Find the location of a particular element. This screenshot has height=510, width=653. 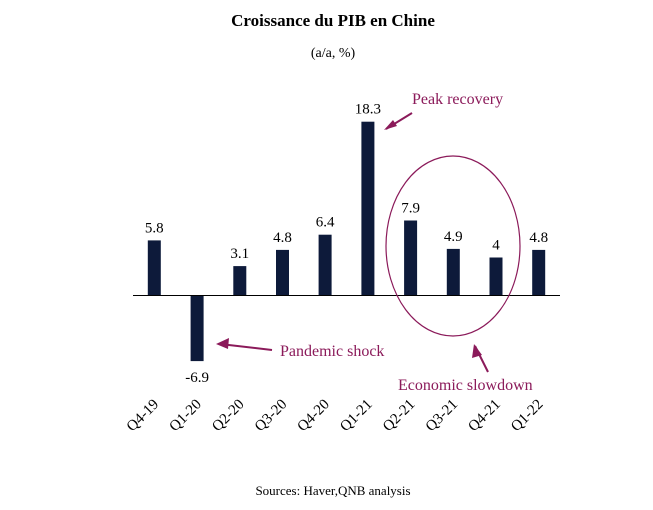

shock-annotation: Pandemic shock is located at coordinates (332, 351).